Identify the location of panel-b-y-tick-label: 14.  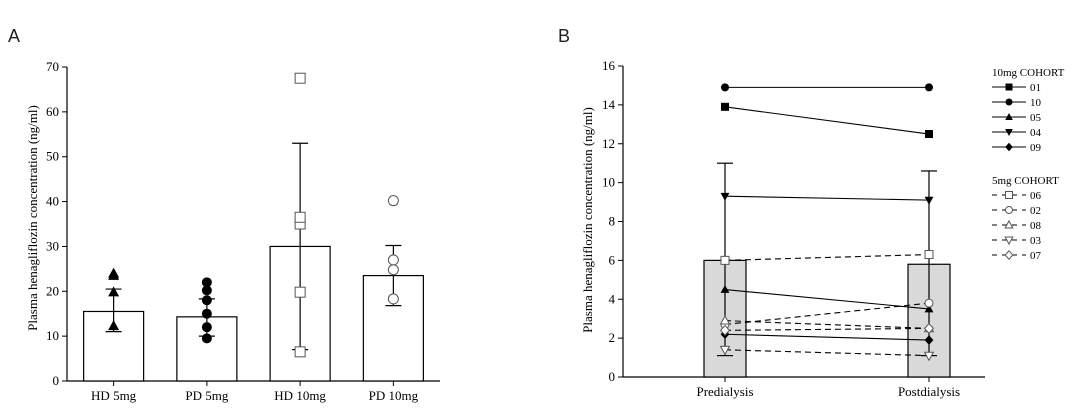
(609, 104).